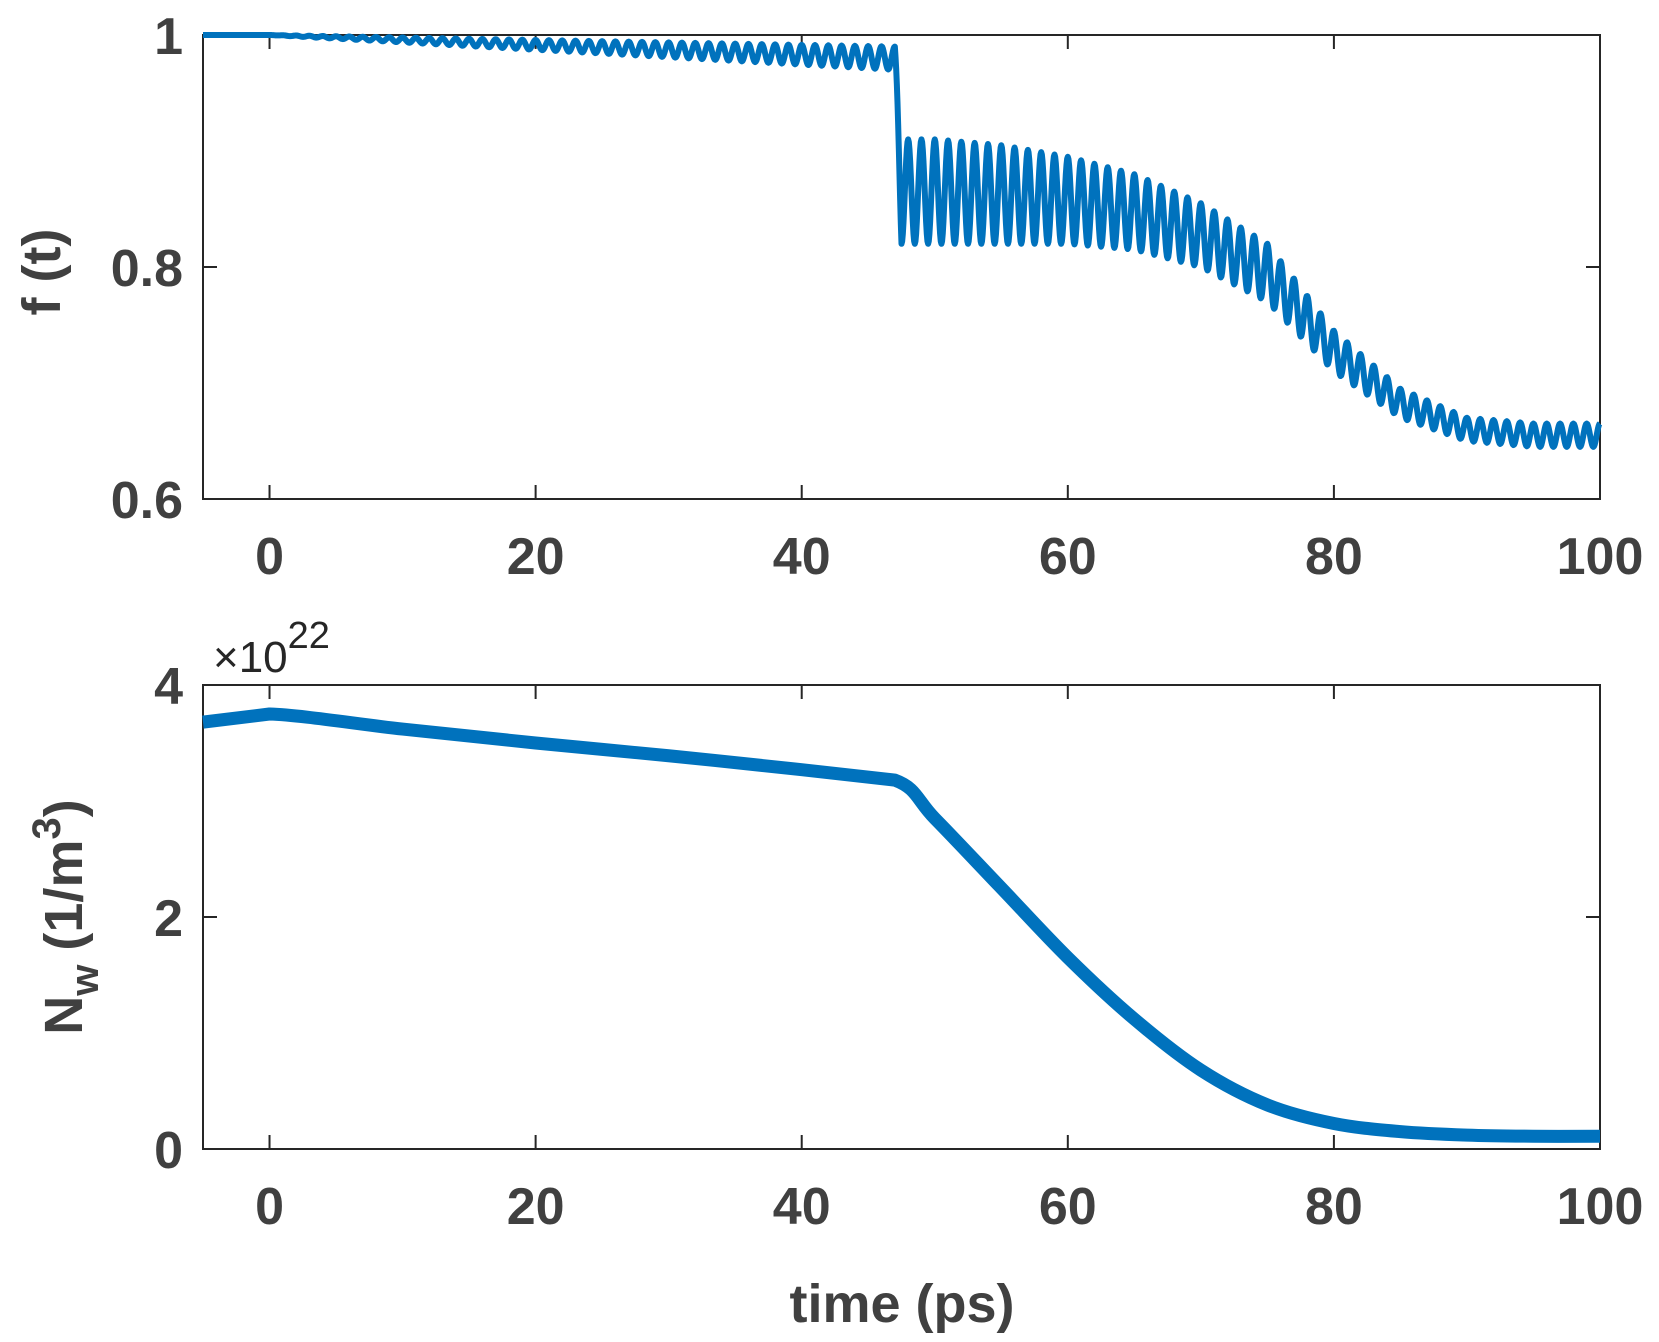 This screenshot has width=1659, height=1342. What do you see at coordinates (250, 657) in the screenshot?
I see `multiplier-base: ×10` at bounding box center [250, 657].